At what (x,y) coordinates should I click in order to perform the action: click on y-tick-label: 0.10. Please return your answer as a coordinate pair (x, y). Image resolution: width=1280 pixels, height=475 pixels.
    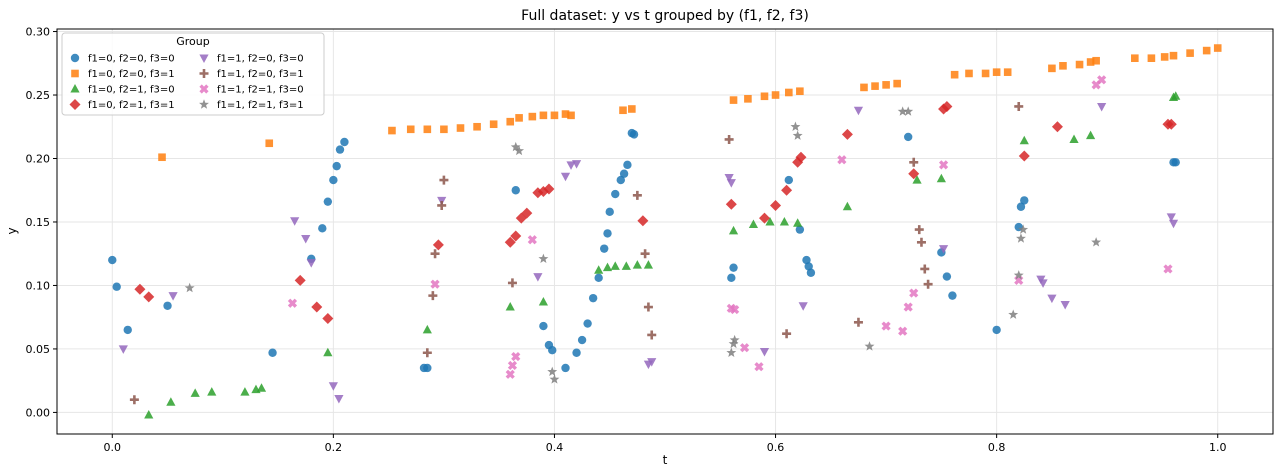
    Looking at the image, I should click on (38, 285).